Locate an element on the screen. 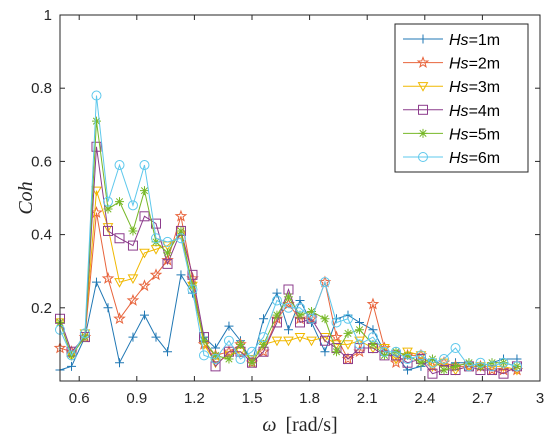 The width and height of the screenshot is (550, 445). legend-label: Hs=3m is located at coordinates (474, 87).